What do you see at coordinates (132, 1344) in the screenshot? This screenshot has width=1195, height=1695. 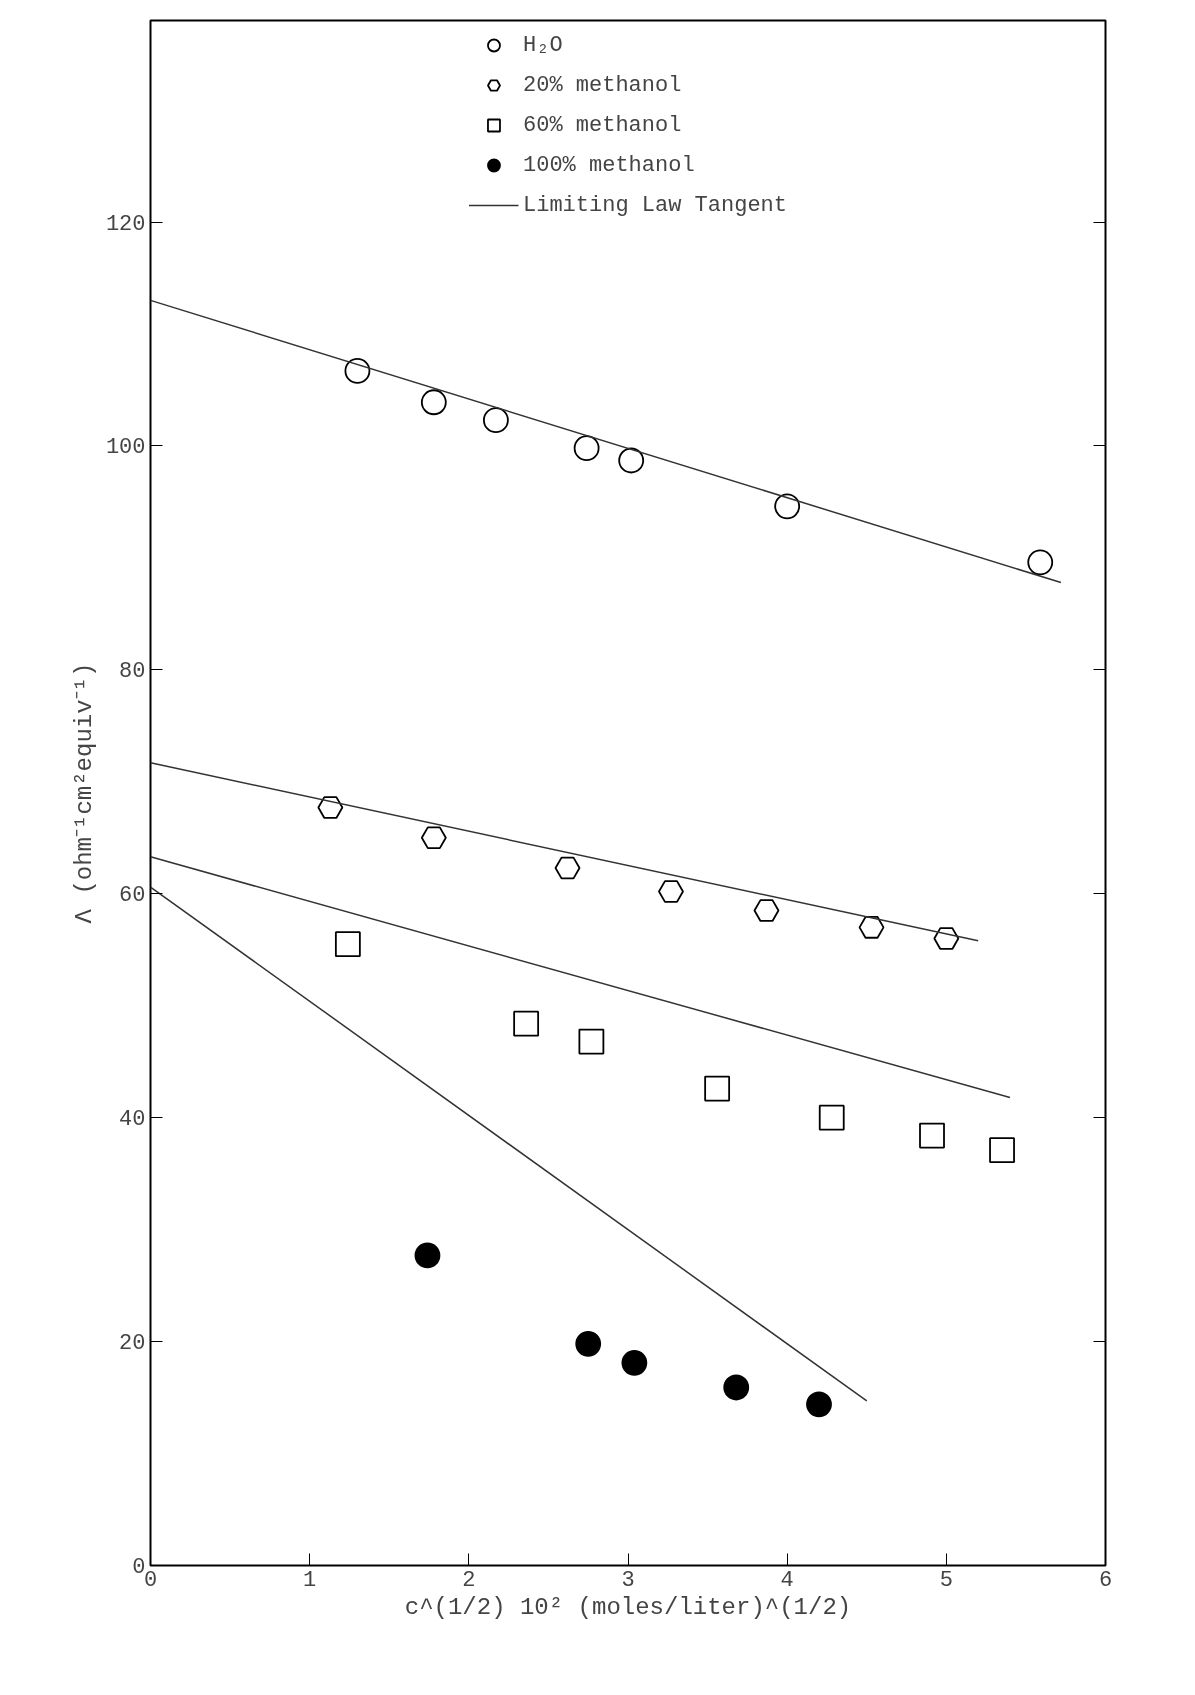 I see `y-tick-label: 20` at bounding box center [132, 1344].